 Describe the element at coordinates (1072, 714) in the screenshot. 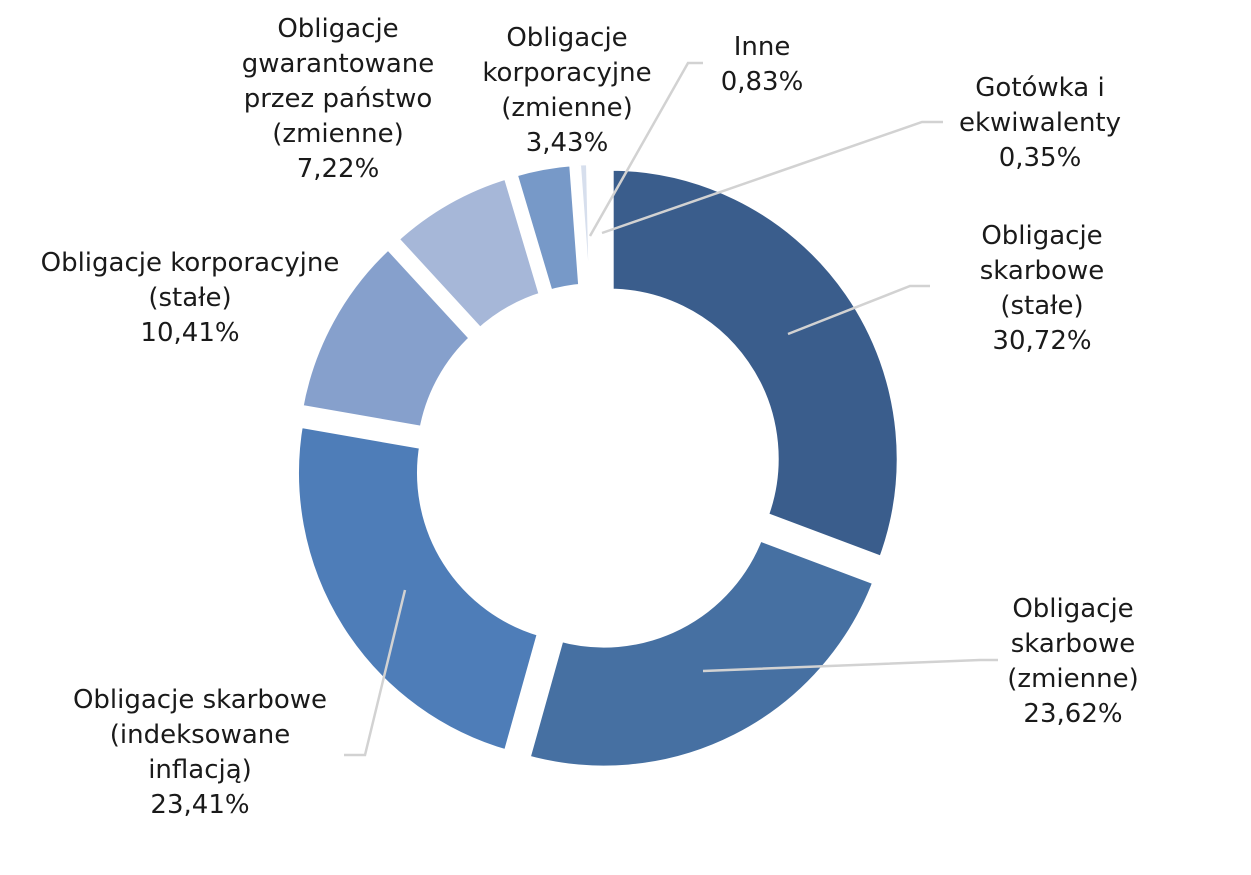

I see `slice-label-line: 23,62%` at that location.